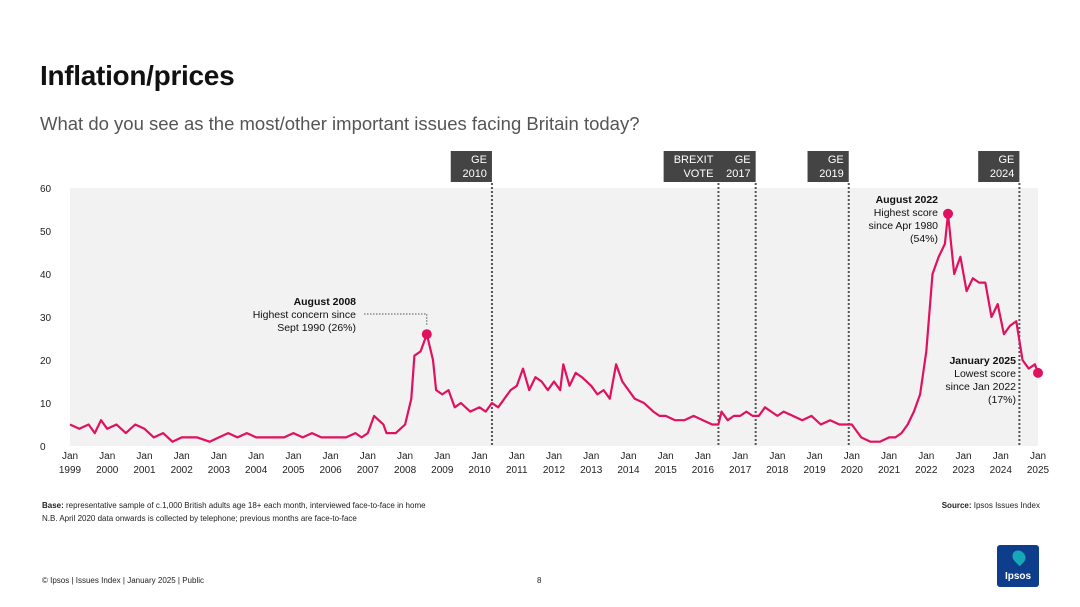  What do you see at coordinates (46, 275) in the screenshot?
I see `y-tick-label: 40` at bounding box center [46, 275].